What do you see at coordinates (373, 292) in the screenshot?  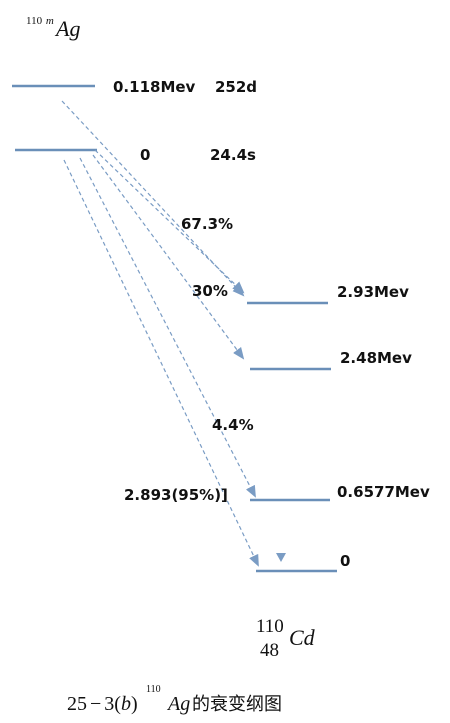 I see `daughter-level-2930-energy: 2.93Mev` at bounding box center [373, 292].